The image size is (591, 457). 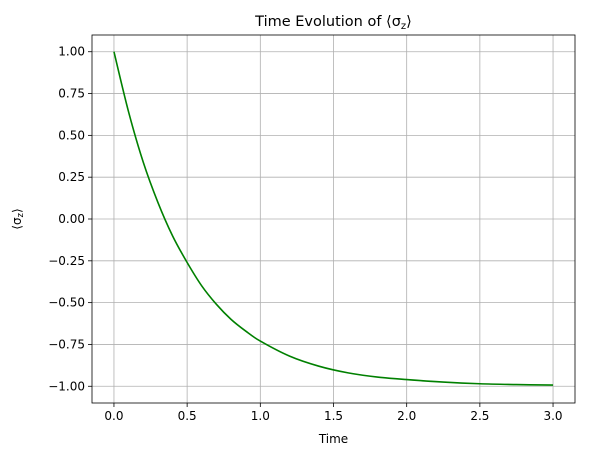 I want to click on x-tick-label: 1.5, so click(x=333, y=416).